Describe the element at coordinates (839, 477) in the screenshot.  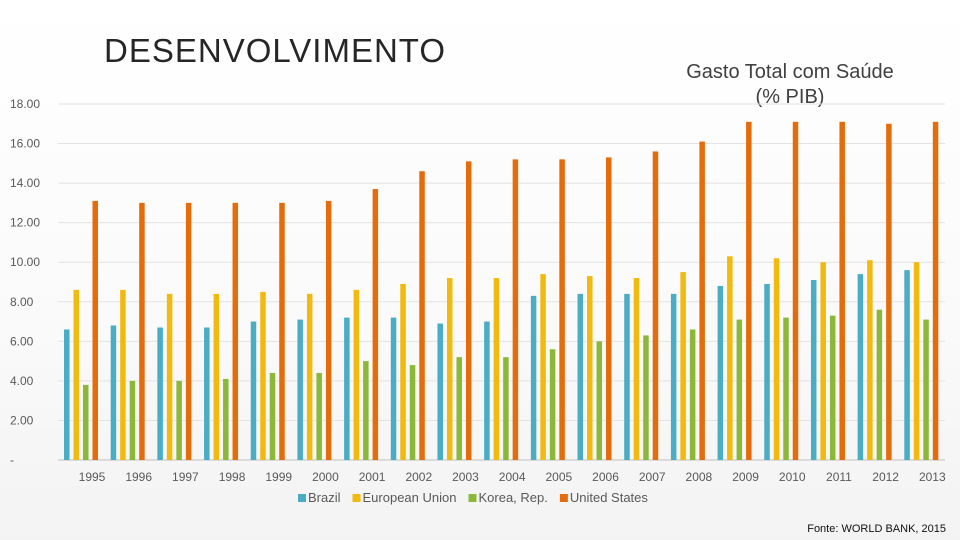
I see `x-tick-label: 2011` at that location.